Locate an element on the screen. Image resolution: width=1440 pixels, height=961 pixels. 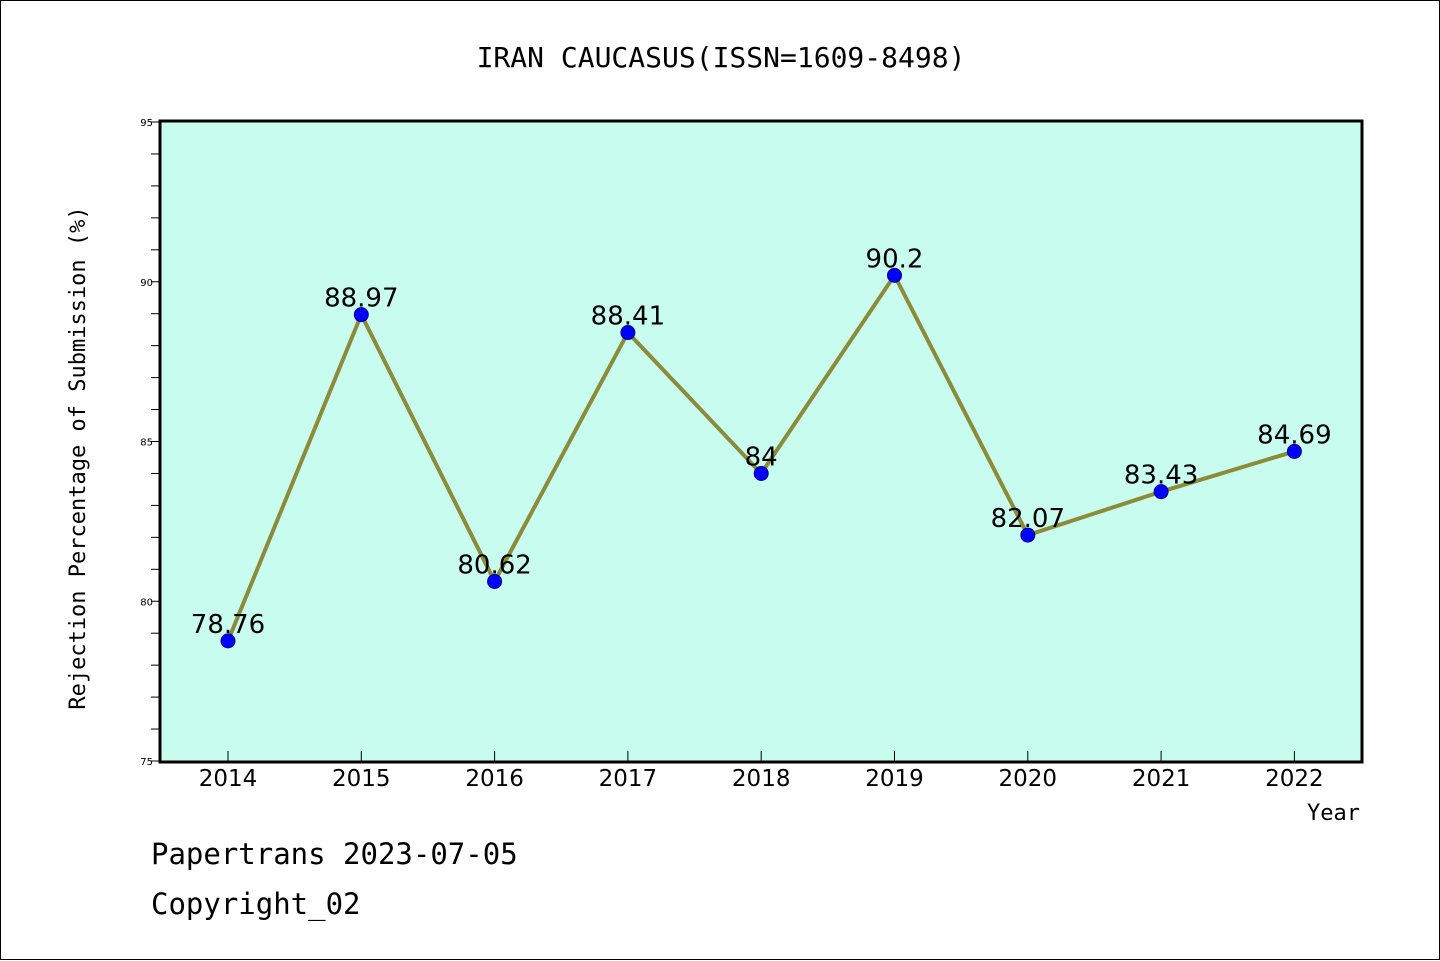
x-axis-label: Year is located at coordinates (1333, 813).